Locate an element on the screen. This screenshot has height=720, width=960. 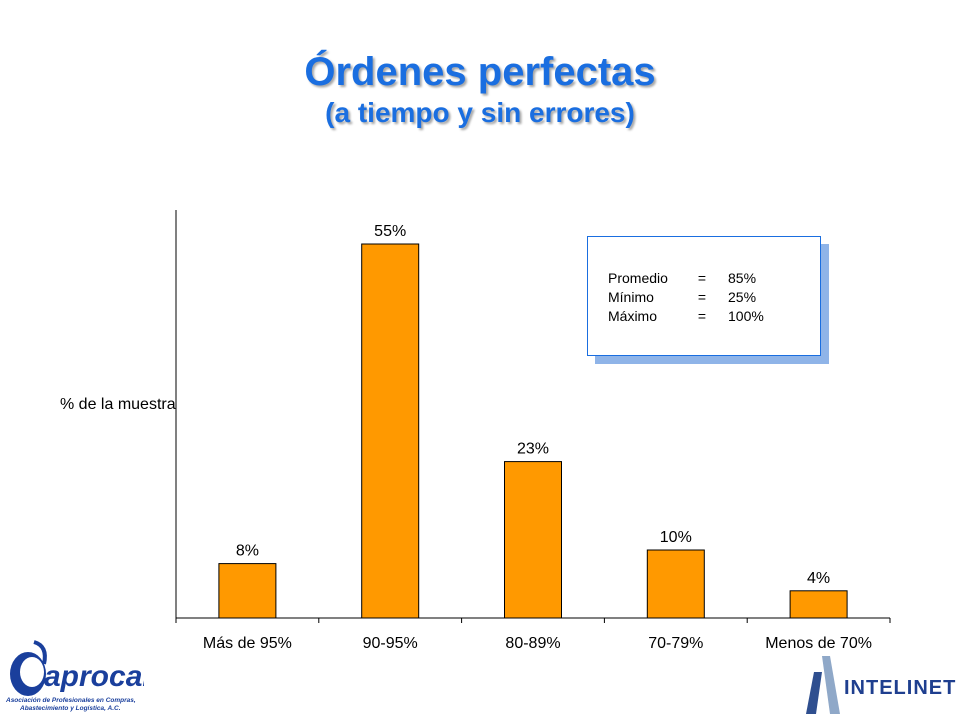
stats-label: Máximo is located at coordinates (633, 316).